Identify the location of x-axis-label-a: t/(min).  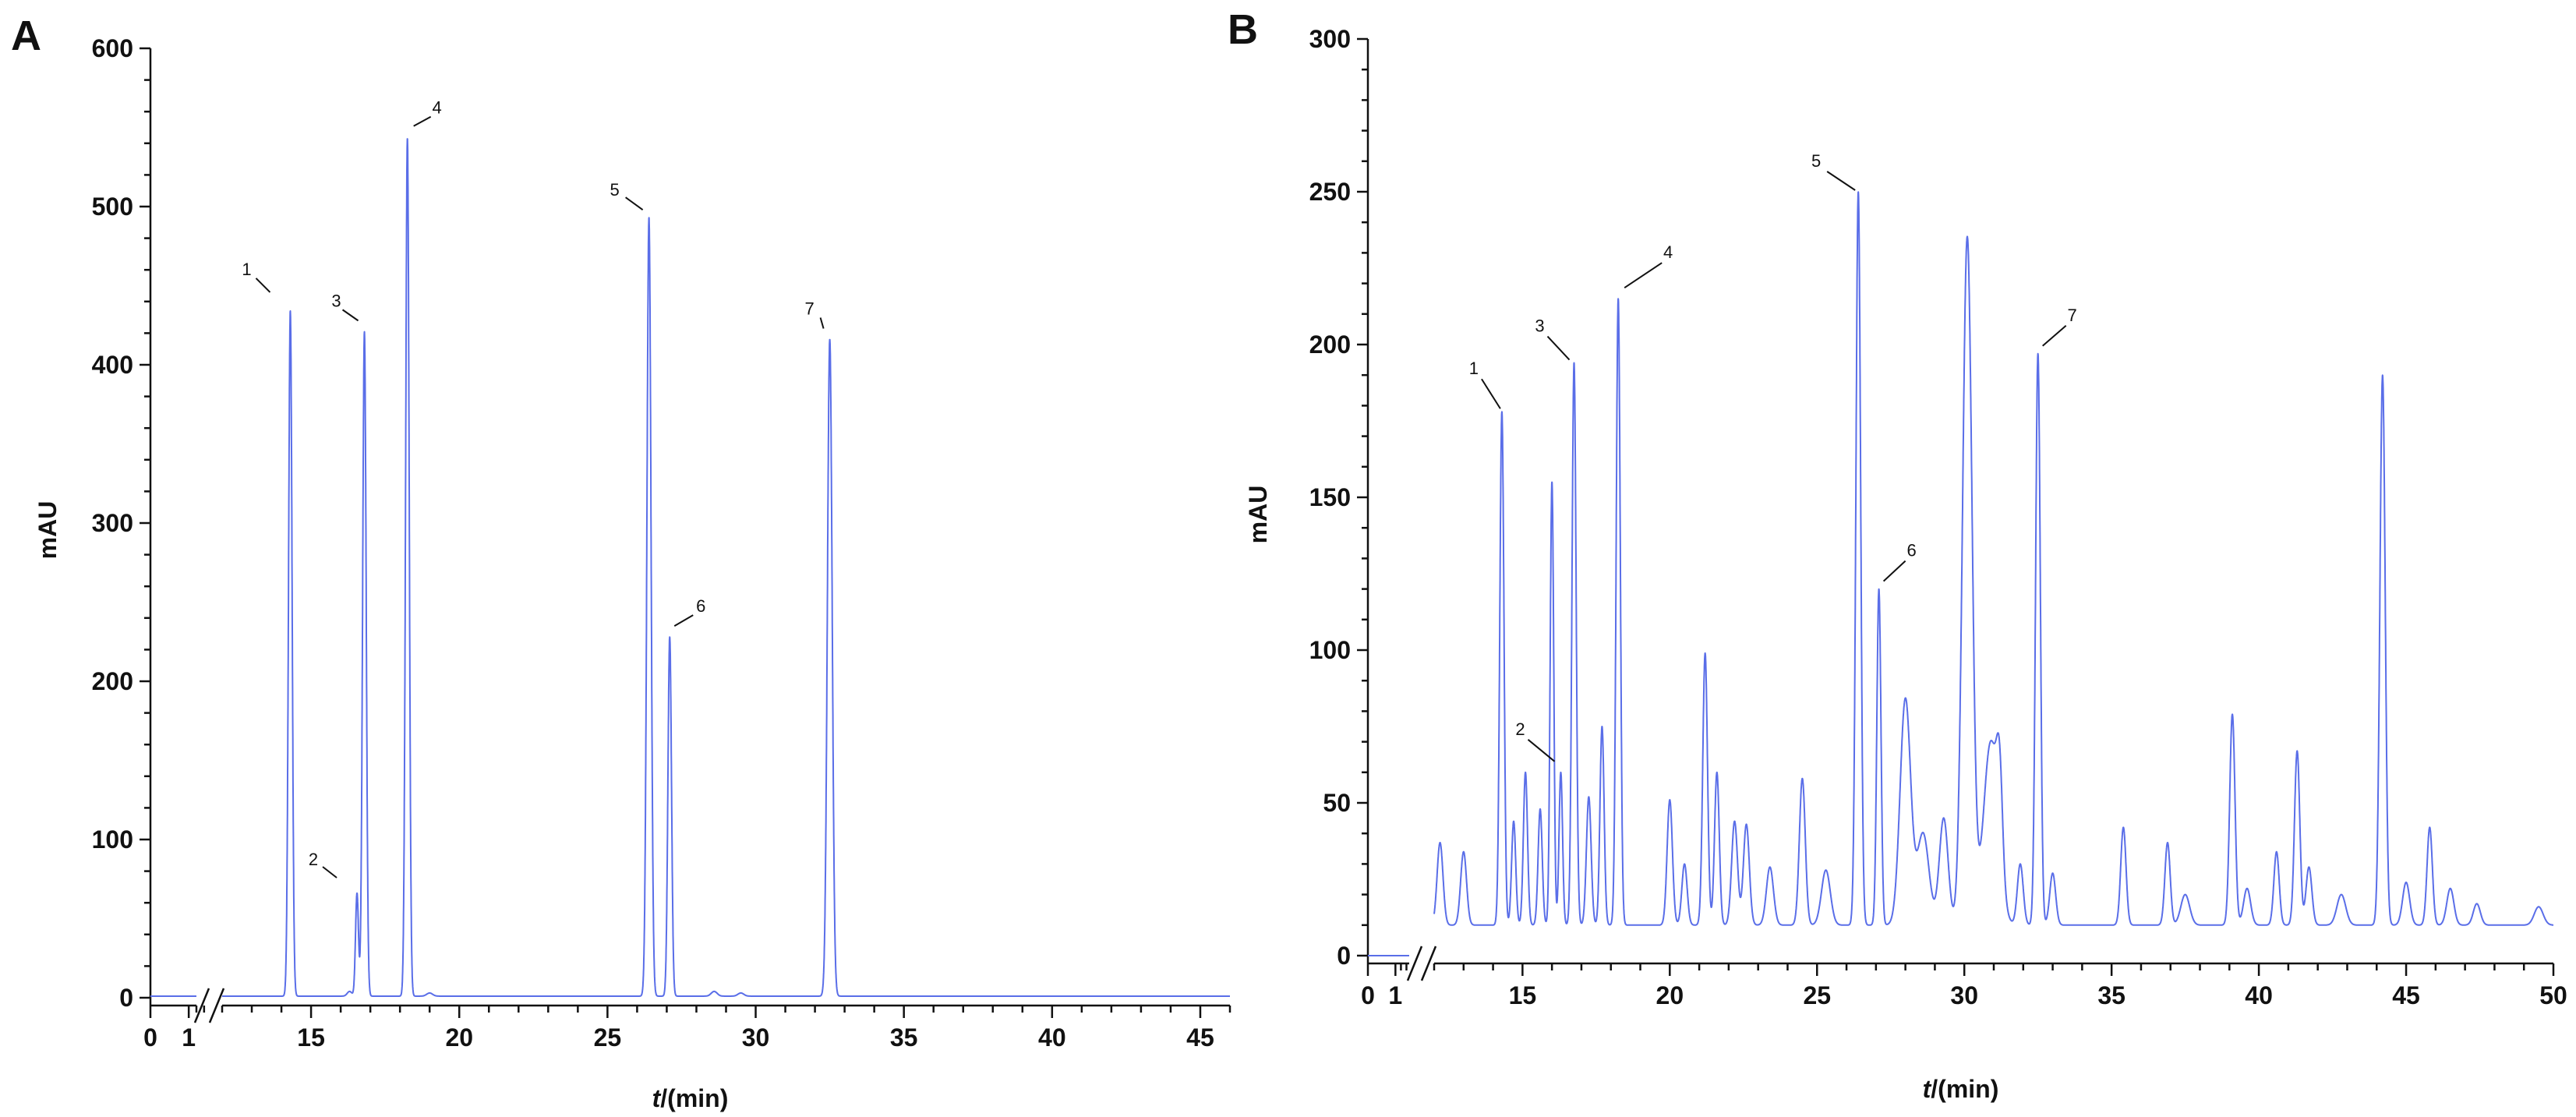
(690, 1098).